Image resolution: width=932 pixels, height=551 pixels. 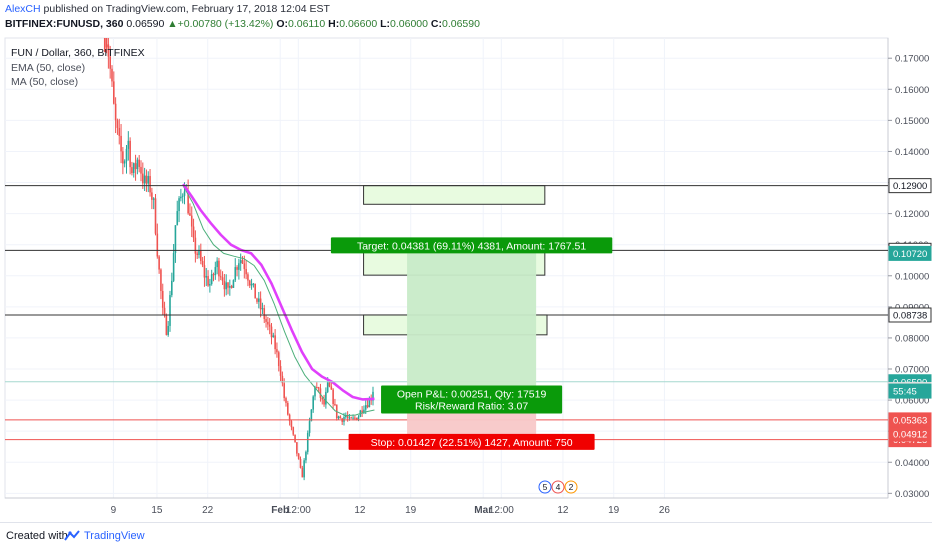 What do you see at coordinates (910, 420) in the screenshot?
I see `price-axis-label: 0.05363` at bounding box center [910, 420].